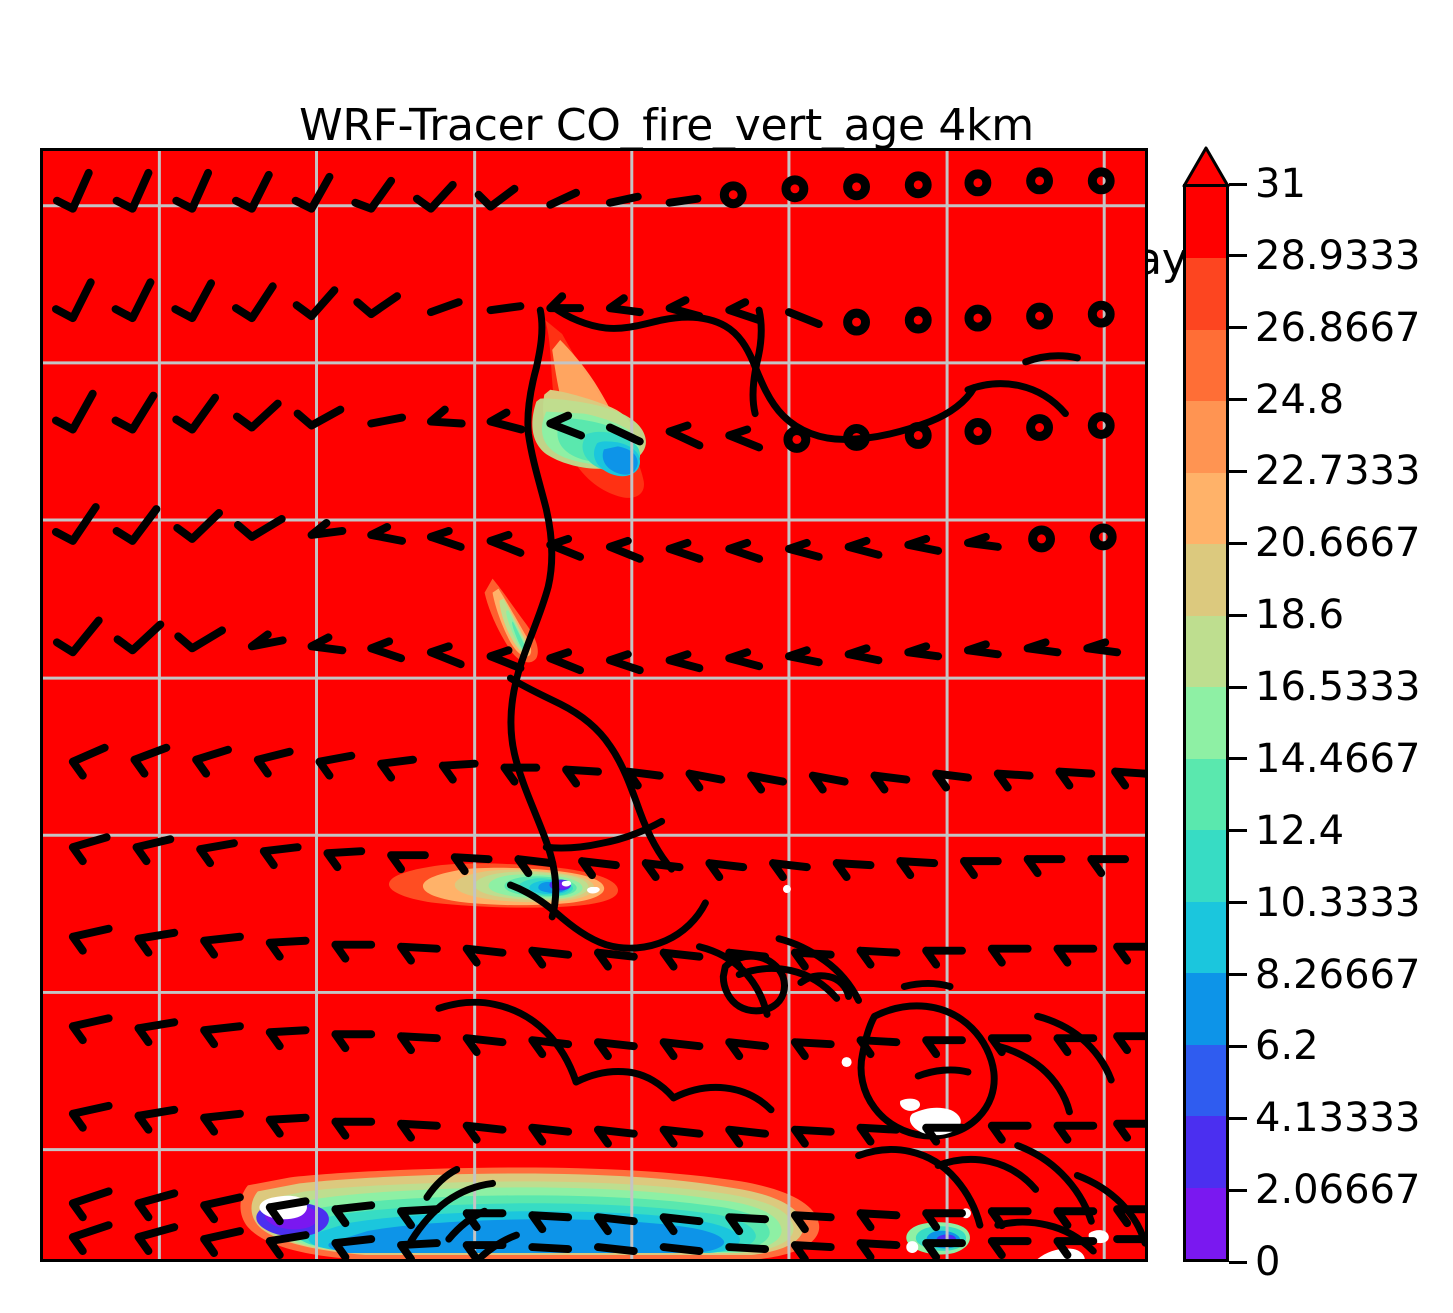 The image size is (1453, 1313). I want to click on colorbar-tick-label-10: 20.6667, so click(1338, 543).